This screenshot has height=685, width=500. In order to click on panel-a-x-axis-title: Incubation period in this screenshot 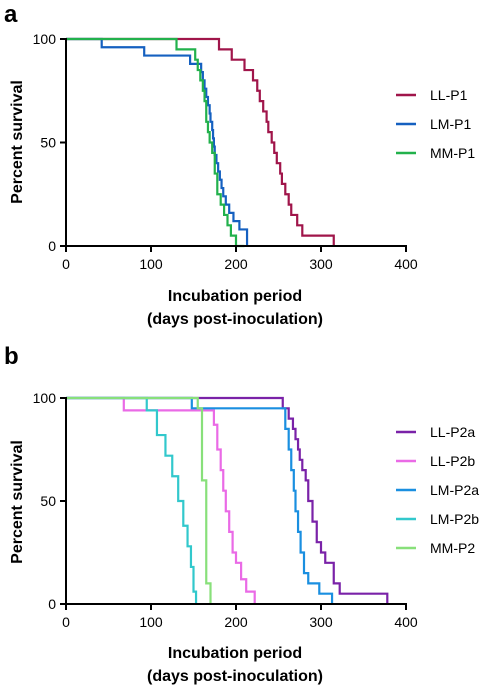, I will do `click(235, 296)`.